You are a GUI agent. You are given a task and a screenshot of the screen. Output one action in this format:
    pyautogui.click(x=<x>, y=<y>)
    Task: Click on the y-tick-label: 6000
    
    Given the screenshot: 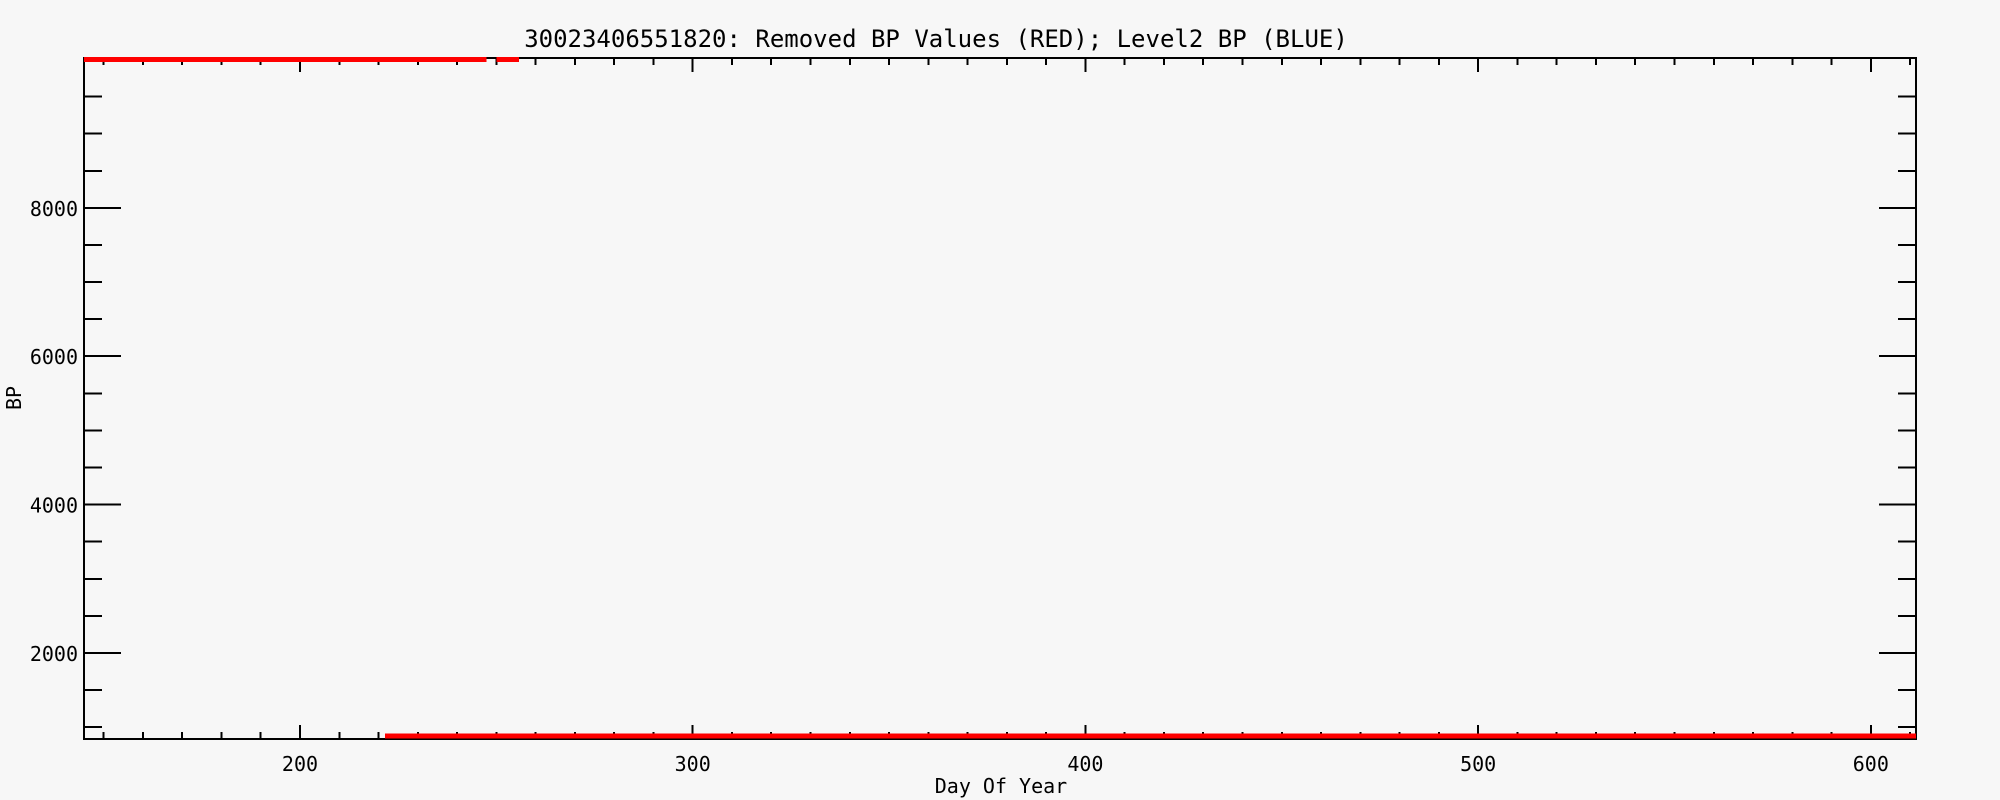 What is the action you would take?
    pyautogui.click(x=54, y=357)
    